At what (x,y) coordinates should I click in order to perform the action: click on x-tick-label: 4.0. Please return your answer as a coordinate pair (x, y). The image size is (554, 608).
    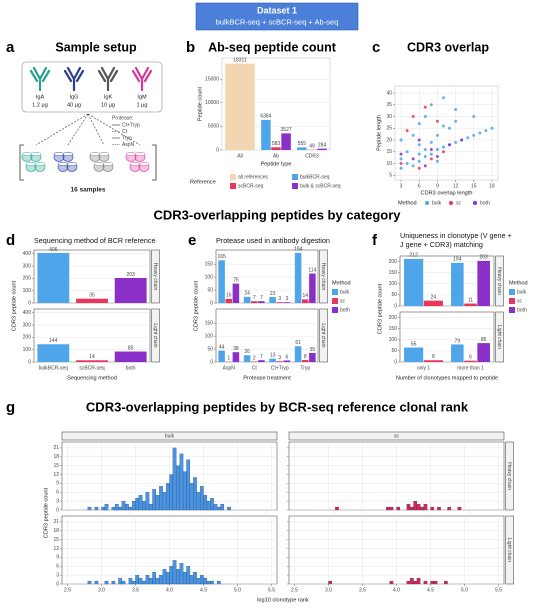
    Looking at the image, I should click on (396, 590).